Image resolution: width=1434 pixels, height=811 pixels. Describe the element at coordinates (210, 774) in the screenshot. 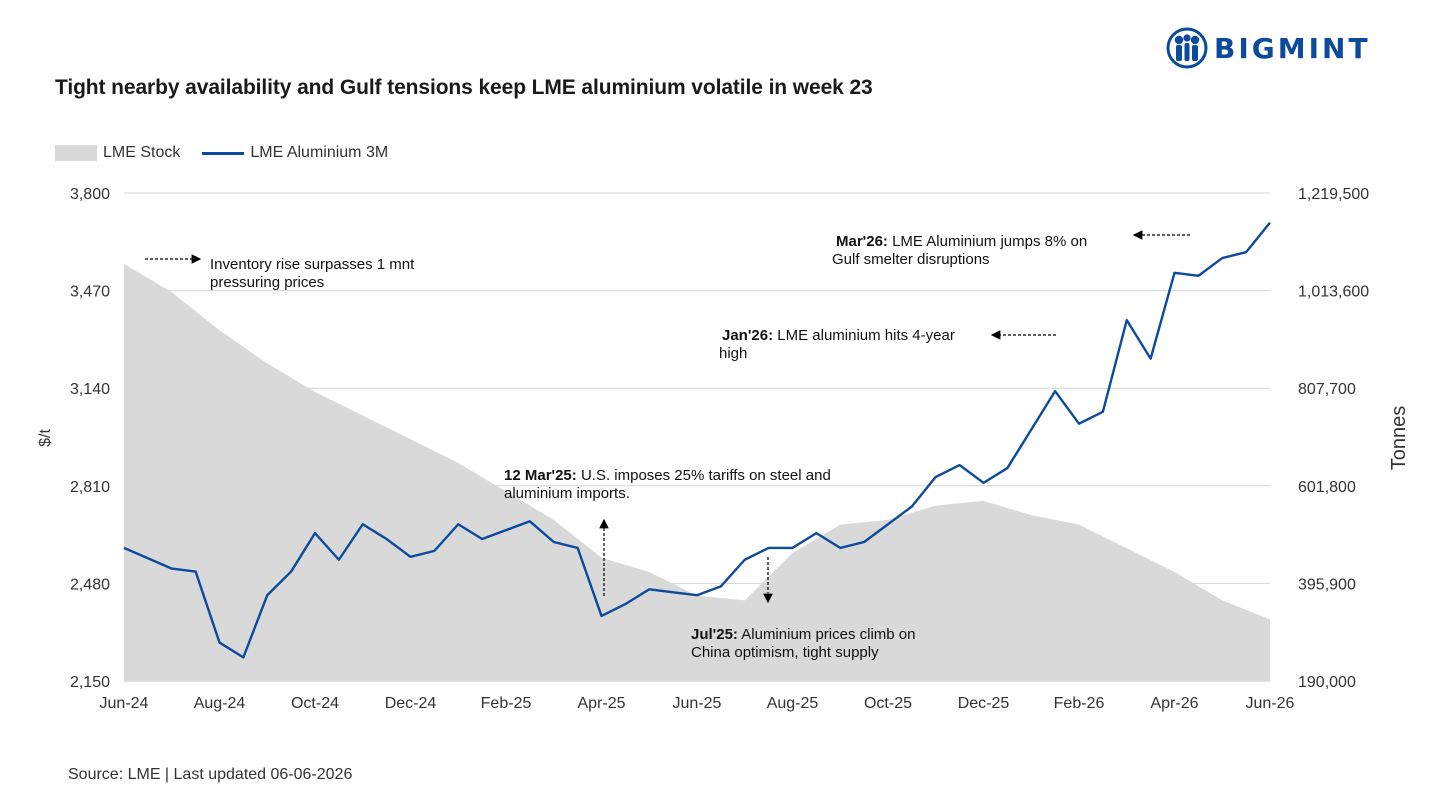

I see `source-note: Source: LME | Last updated 06-06-2026` at that location.